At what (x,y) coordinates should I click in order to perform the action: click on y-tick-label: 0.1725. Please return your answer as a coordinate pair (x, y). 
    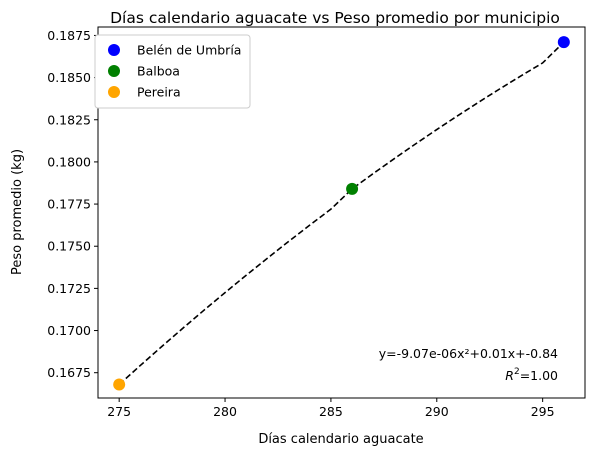
    Looking at the image, I should click on (69, 288).